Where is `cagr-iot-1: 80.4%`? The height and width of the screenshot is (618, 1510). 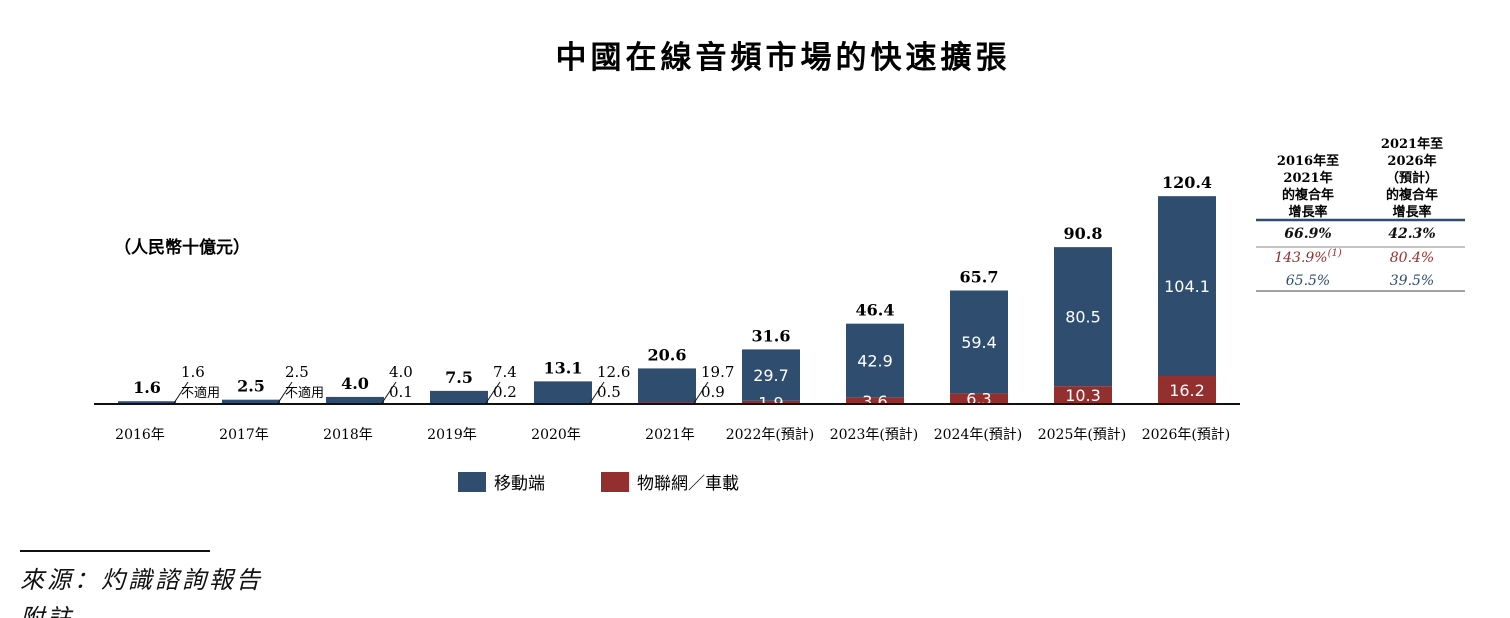
cagr-iot-1: 80.4% is located at coordinates (1412, 258).